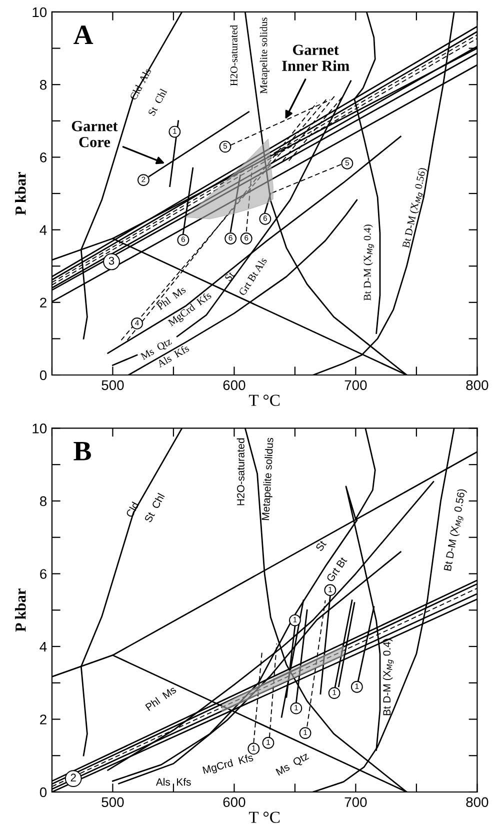  What do you see at coordinates (253, 276) in the screenshot?
I see `annotation: Grt Bt Als` at bounding box center [253, 276].